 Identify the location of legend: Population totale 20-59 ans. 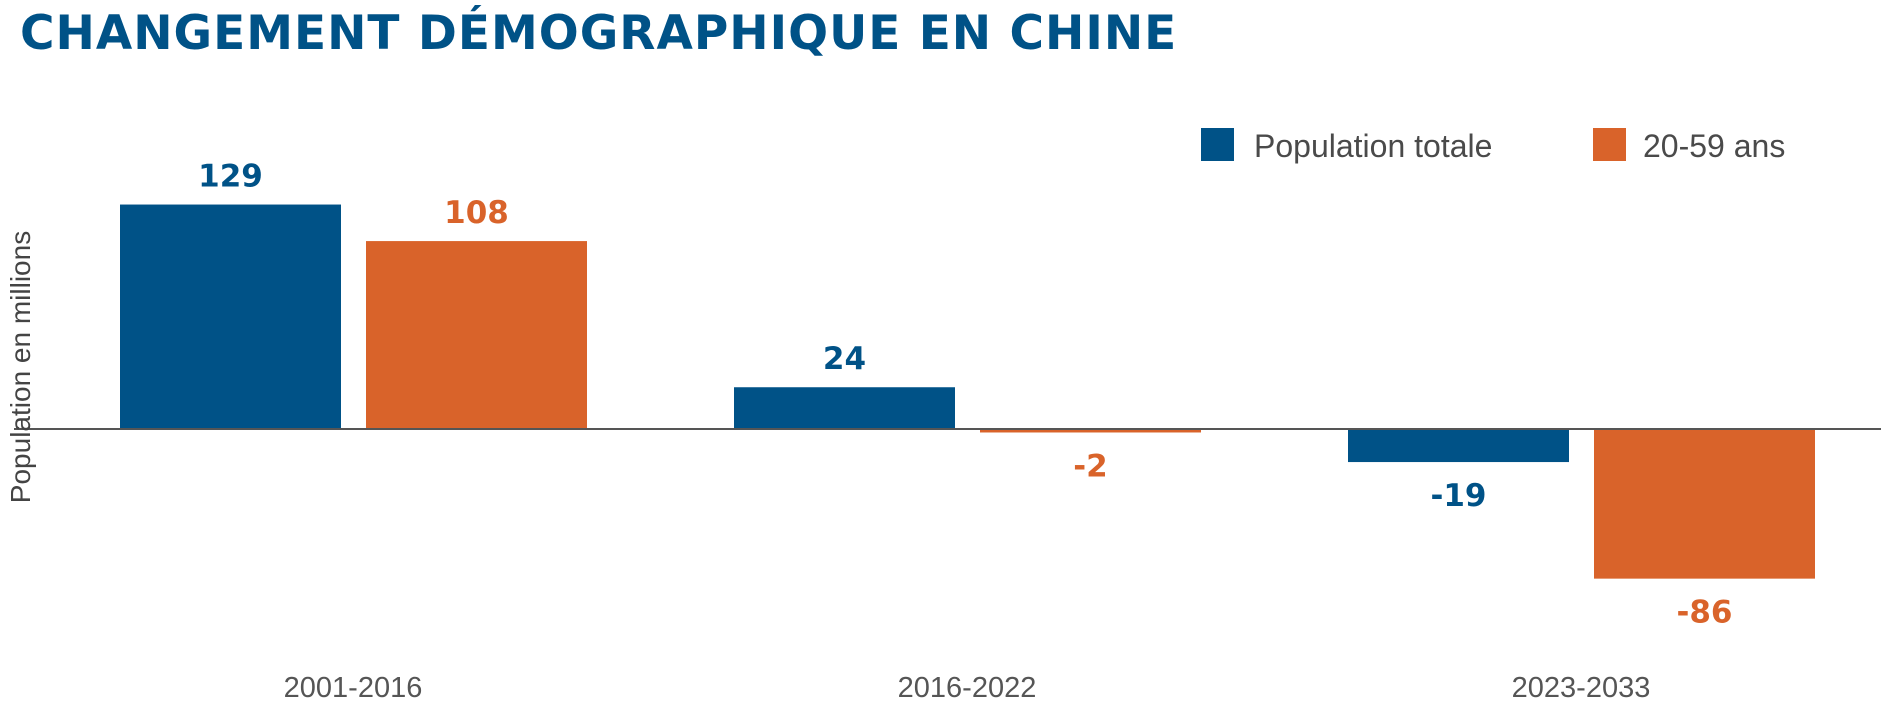
(1493, 146).